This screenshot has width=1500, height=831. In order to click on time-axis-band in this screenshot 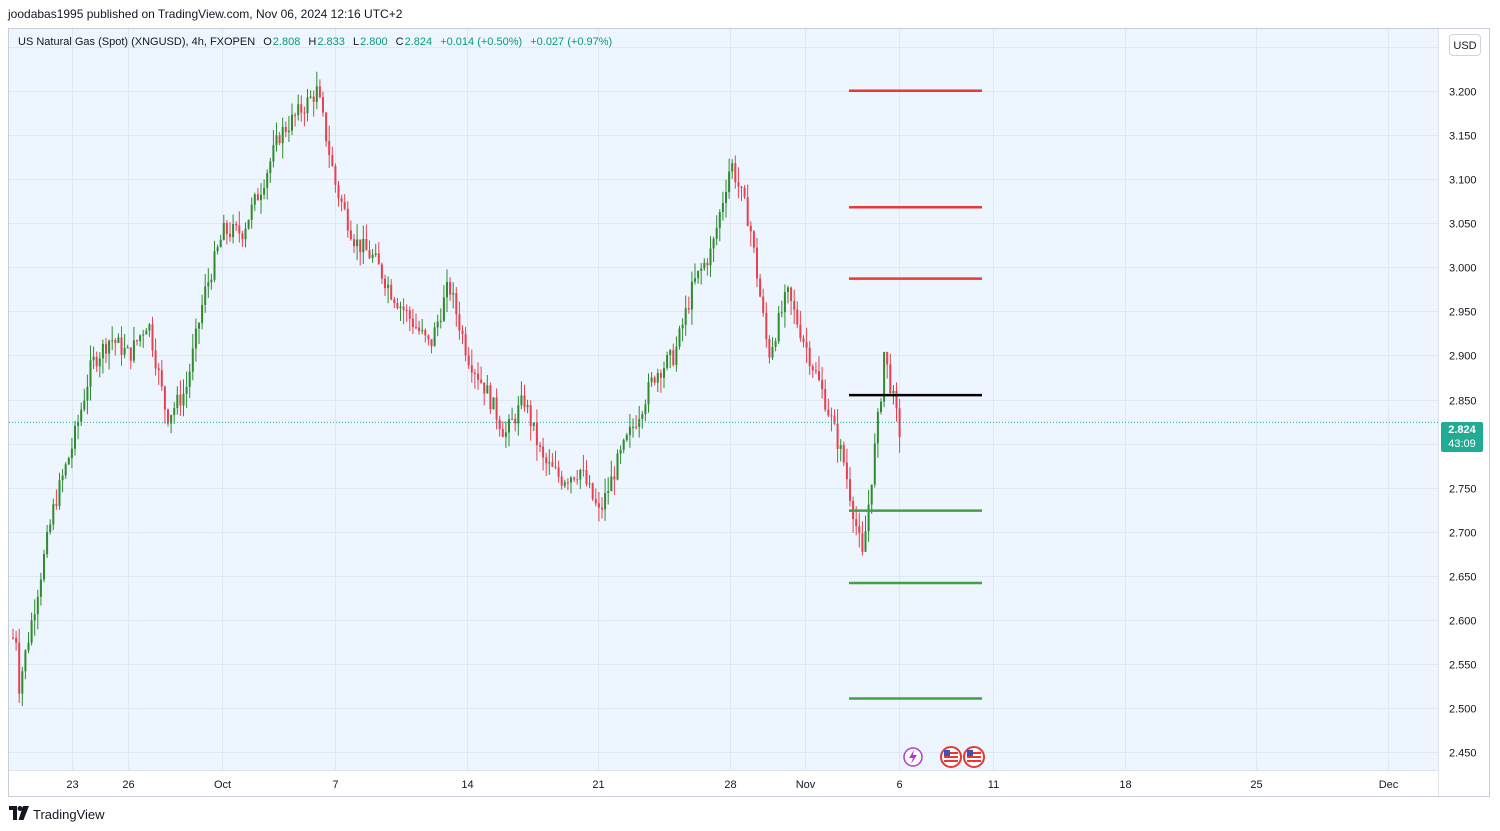, I will do `click(723, 783)`.